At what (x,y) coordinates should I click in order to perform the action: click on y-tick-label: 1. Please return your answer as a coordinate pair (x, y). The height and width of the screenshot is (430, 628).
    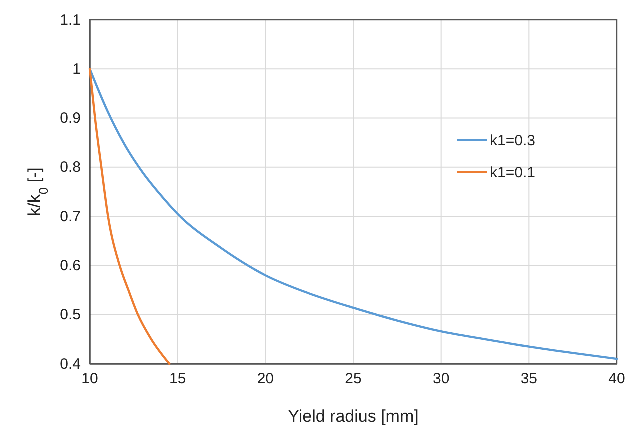
    Looking at the image, I should click on (76, 69).